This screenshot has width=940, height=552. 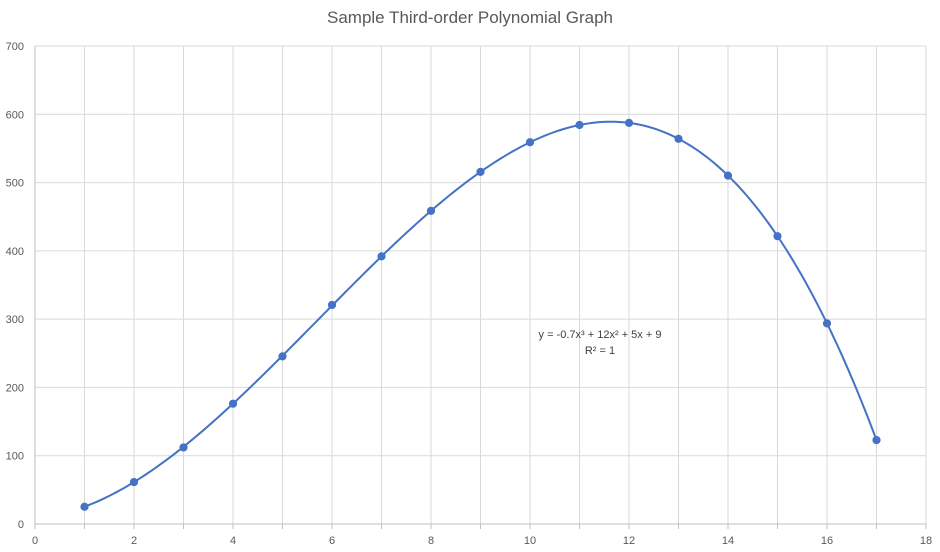 What do you see at coordinates (15, 457) in the screenshot?
I see `y-tick-label: 100` at bounding box center [15, 457].